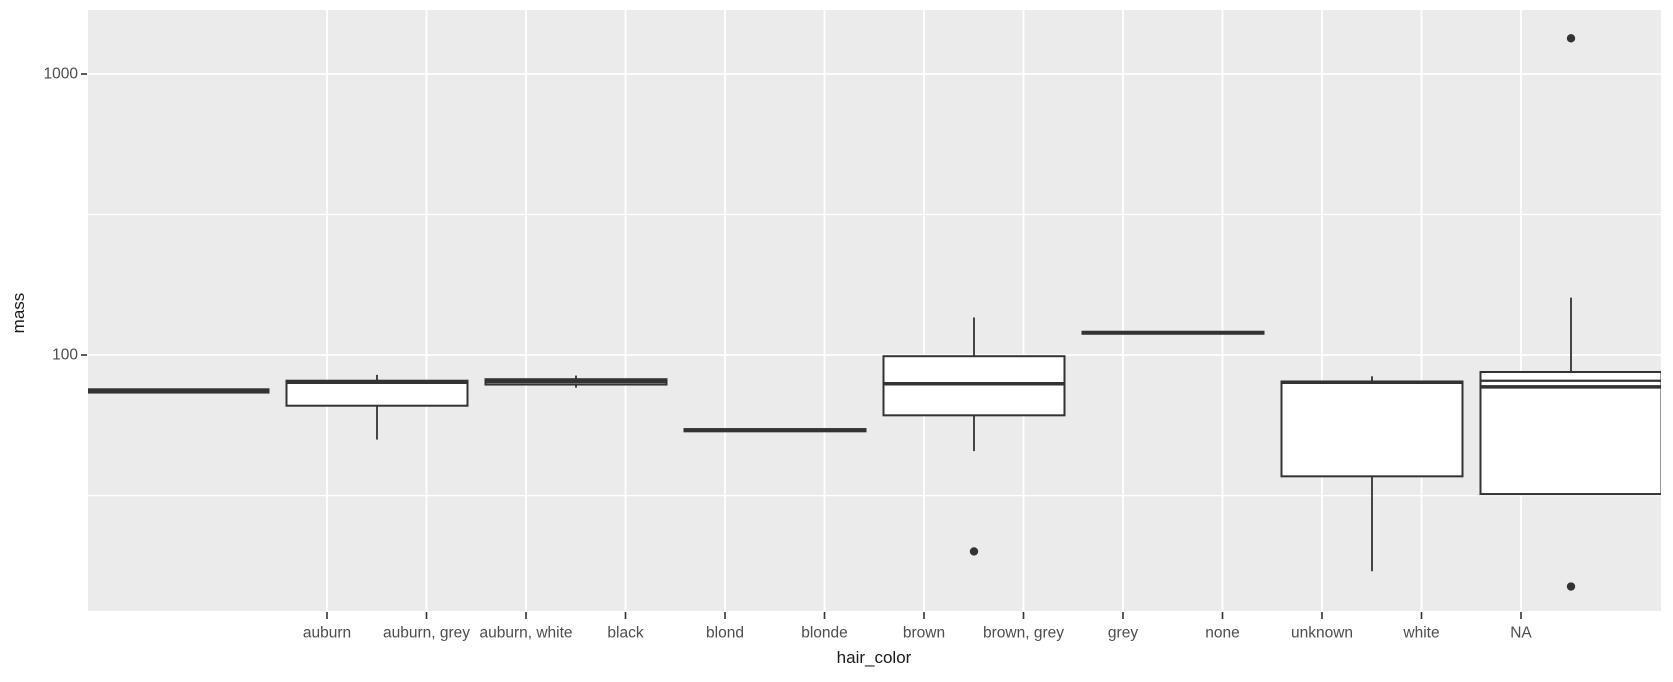 Image resolution: width=1673 pixels, height=682 pixels. What do you see at coordinates (1521, 633) in the screenshot?
I see `x-tick-label: NA` at bounding box center [1521, 633].